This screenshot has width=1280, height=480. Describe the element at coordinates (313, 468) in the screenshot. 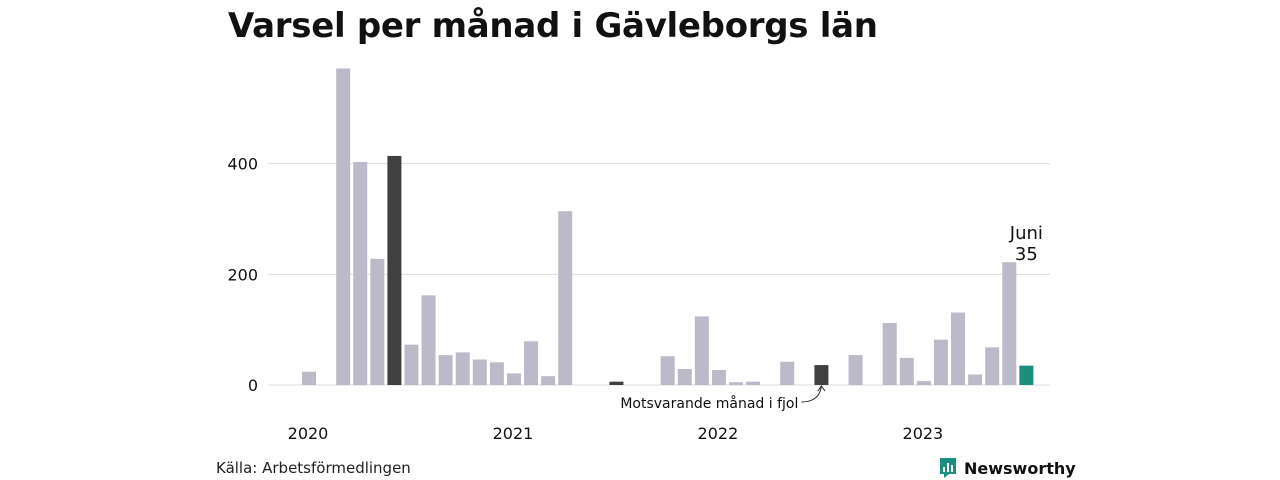

I see `source-note: Källa: Arbetsförmedlingen` at that location.